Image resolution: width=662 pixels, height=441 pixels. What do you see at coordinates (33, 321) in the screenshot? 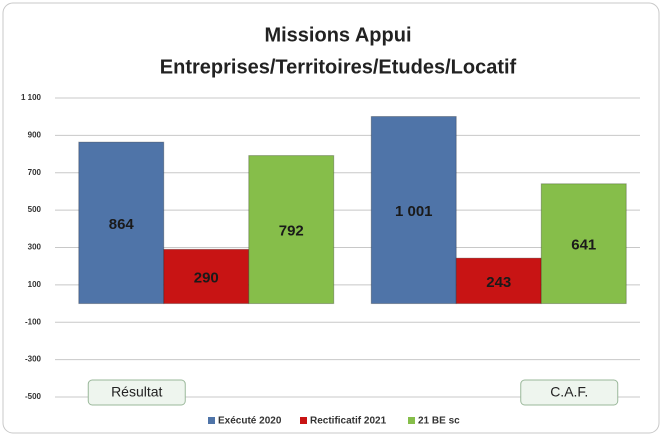
I see `y-tick-label: -100` at bounding box center [33, 321].